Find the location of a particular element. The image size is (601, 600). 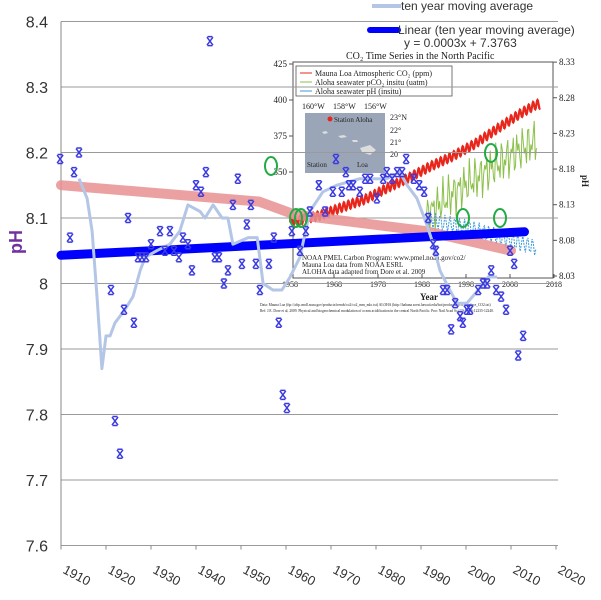

map-site-label: Loa is located at coordinates (363, 165).